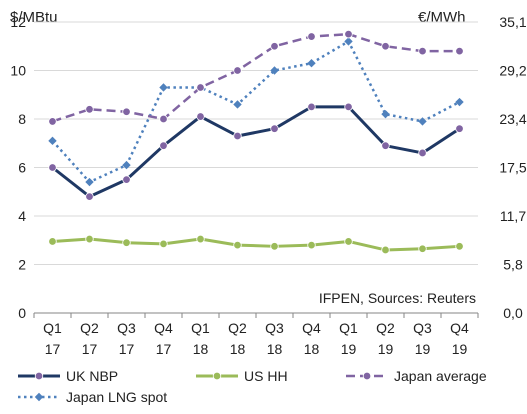  Describe the element at coordinates (512, 22) in the screenshot. I see `y-right-tick-label: 35,1` at that location.